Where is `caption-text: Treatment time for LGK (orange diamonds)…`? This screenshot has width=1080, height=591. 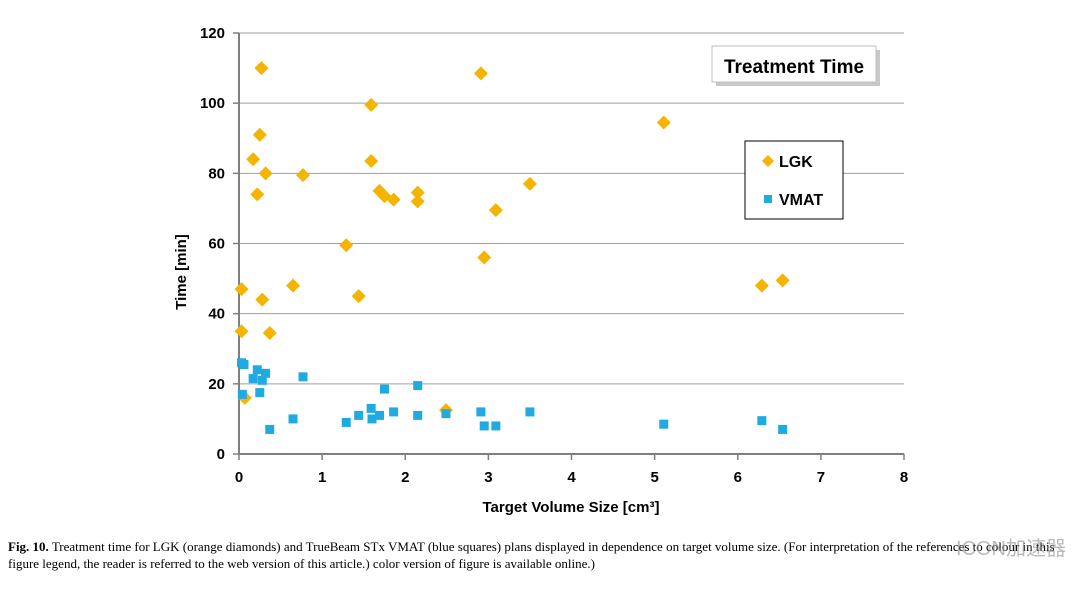 caption-text: Treatment time for LGK (orange diamonds)… is located at coordinates (531, 555).